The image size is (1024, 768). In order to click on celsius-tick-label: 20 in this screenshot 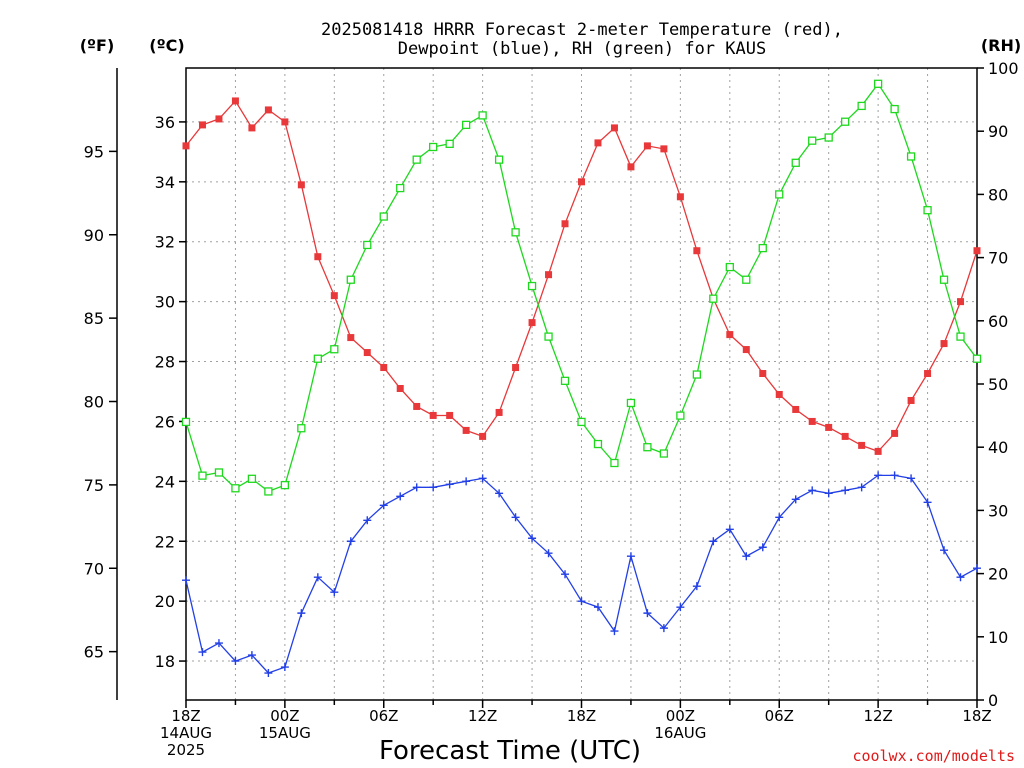, I will do `click(165, 601)`.